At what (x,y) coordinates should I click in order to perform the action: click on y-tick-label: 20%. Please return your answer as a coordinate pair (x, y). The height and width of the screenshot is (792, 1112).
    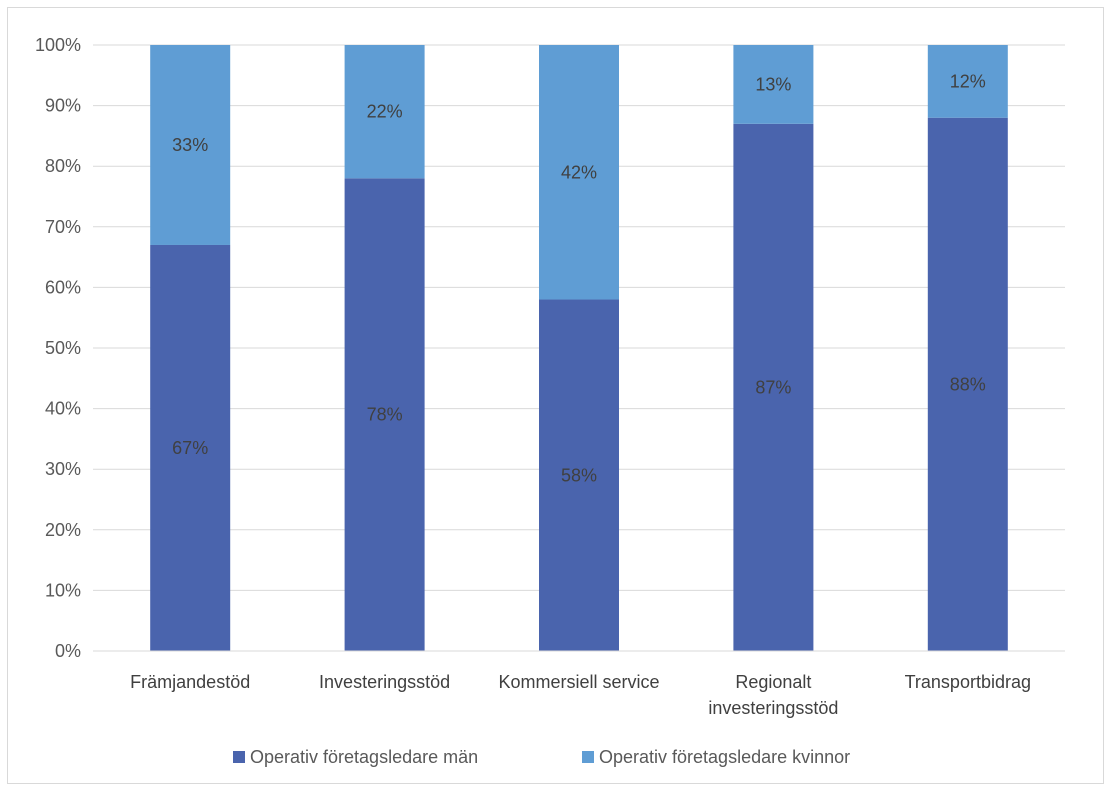
    Looking at the image, I should click on (63, 530).